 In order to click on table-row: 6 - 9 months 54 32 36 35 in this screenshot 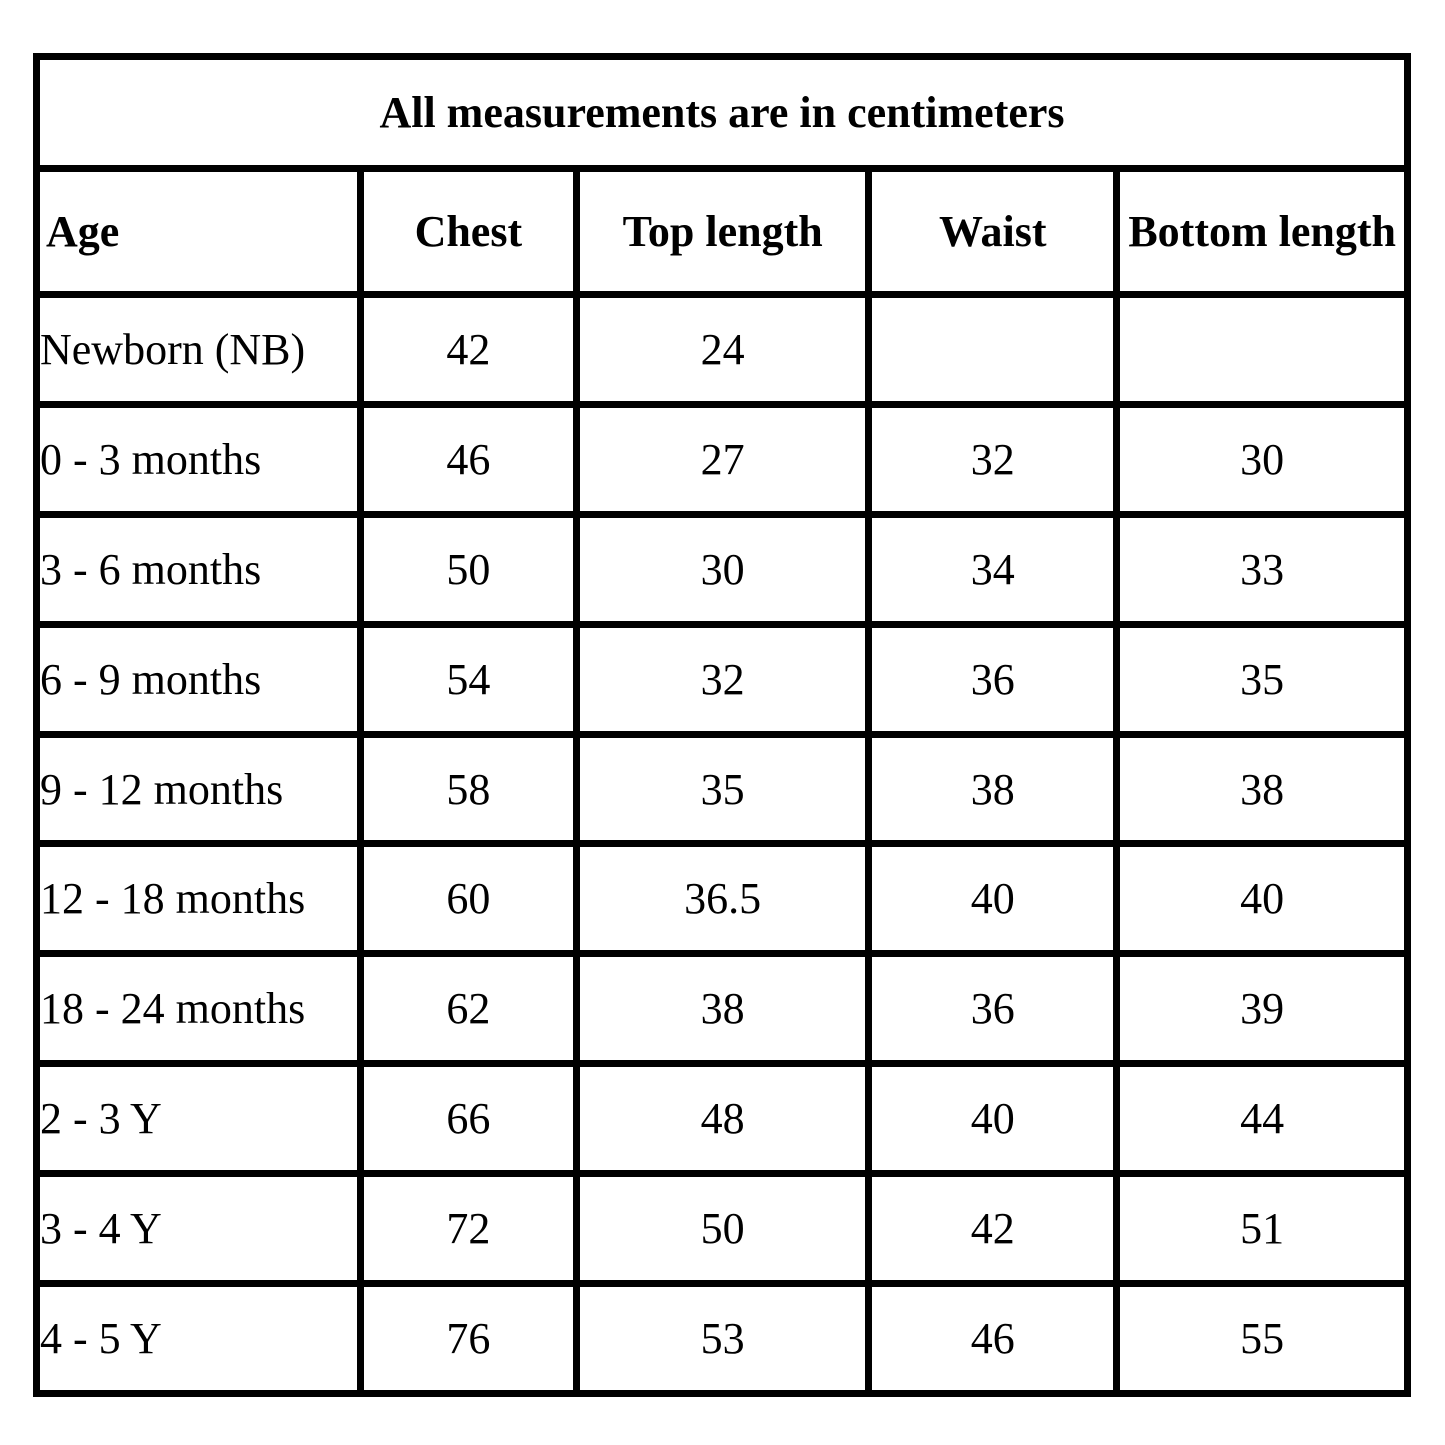, I will do `click(722, 679)`.